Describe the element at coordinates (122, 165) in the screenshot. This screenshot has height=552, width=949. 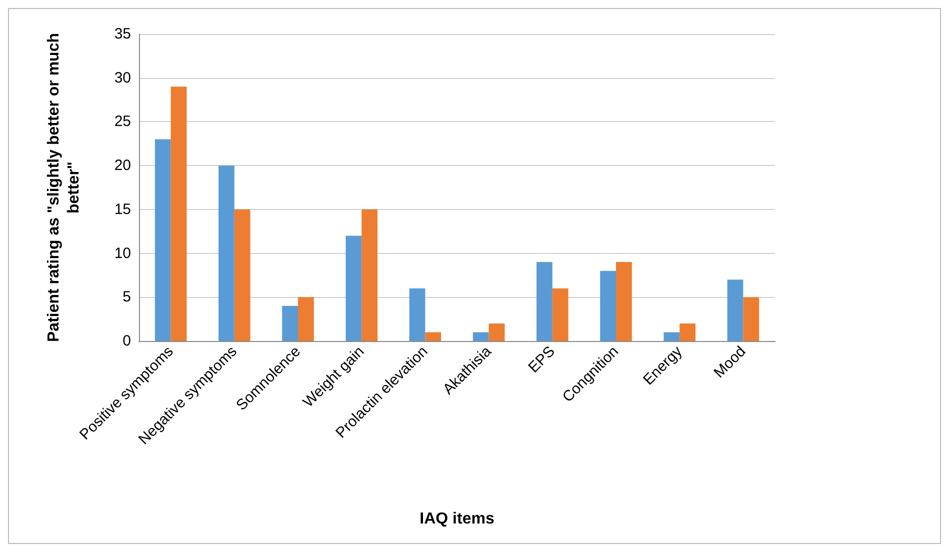
I see `y-tick-label: 20` at that location.